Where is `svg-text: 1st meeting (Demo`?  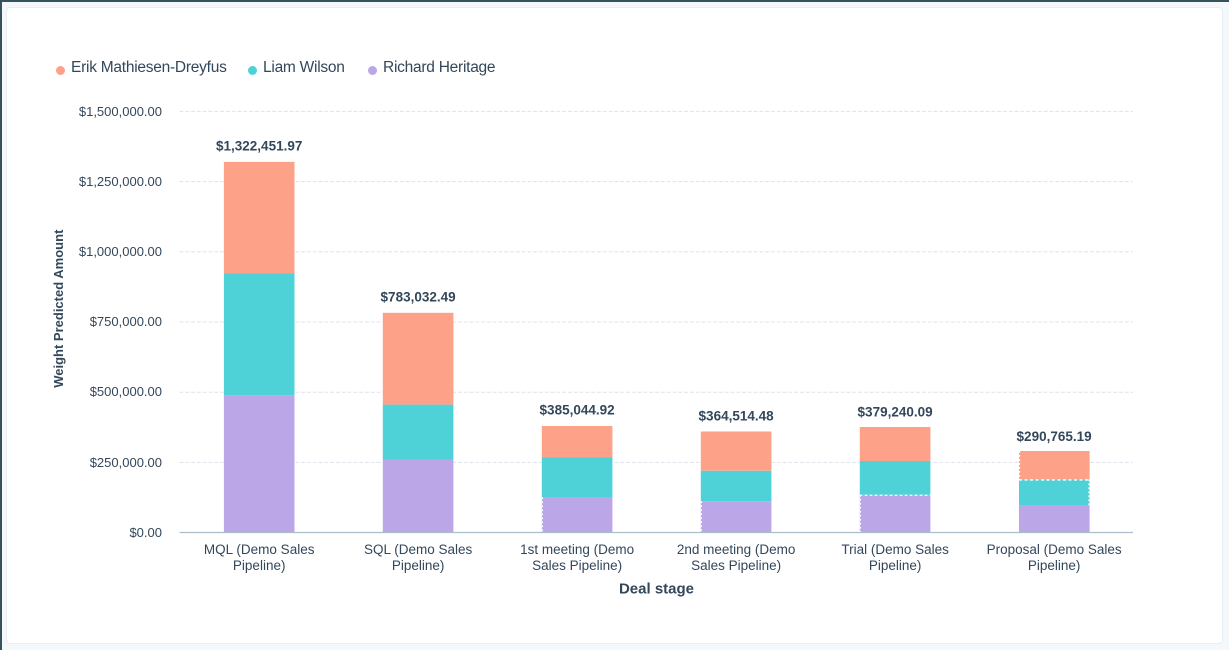
svg-text: 1st meeting (Demo is located at coordinates (577, 549).